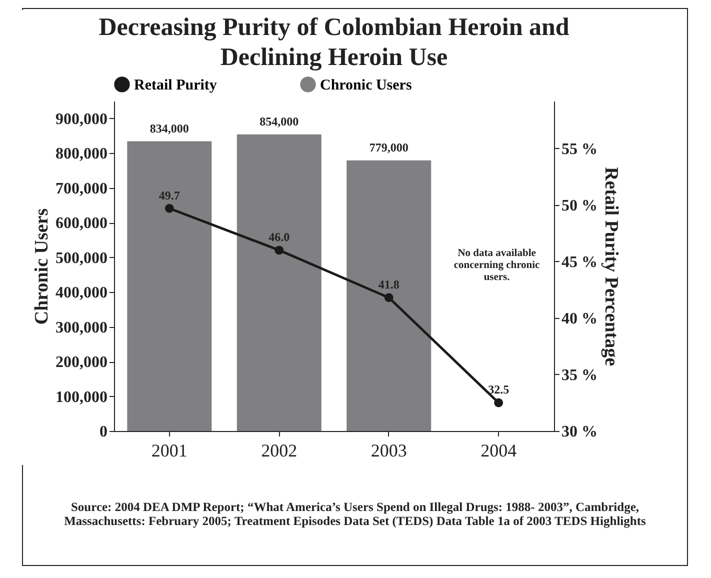  What do you see at coordinates (366, 85) in the screenshot?
I see `legend-label: Chronic Users` at bounding box center [366, 85].